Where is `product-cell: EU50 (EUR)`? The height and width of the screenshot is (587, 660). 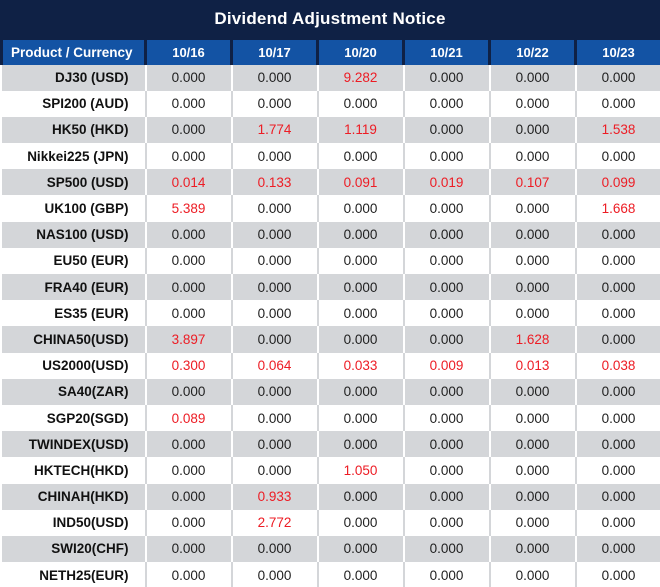 product-cell: EU50 (EUR) is located at coordinates (74, 260).